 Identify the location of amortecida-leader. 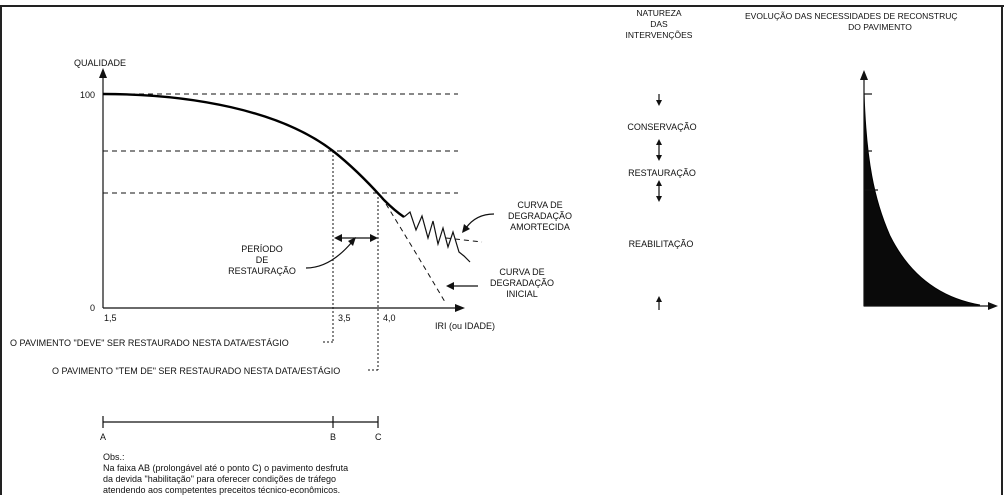
(480, 221).